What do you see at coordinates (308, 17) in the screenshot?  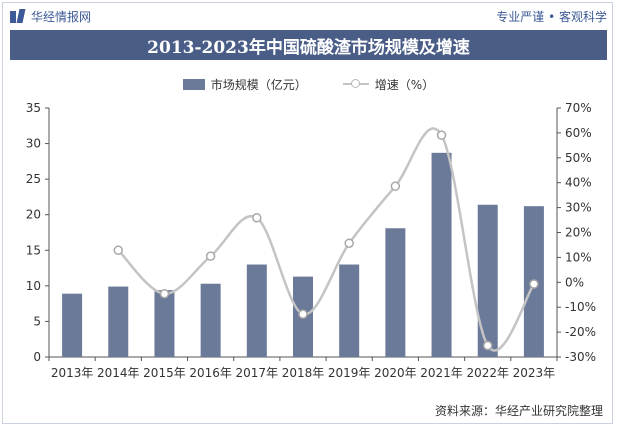 I see `top-bar: 华经情报网 专业严谨 • 客观科学` at bounding box center [308, 17].